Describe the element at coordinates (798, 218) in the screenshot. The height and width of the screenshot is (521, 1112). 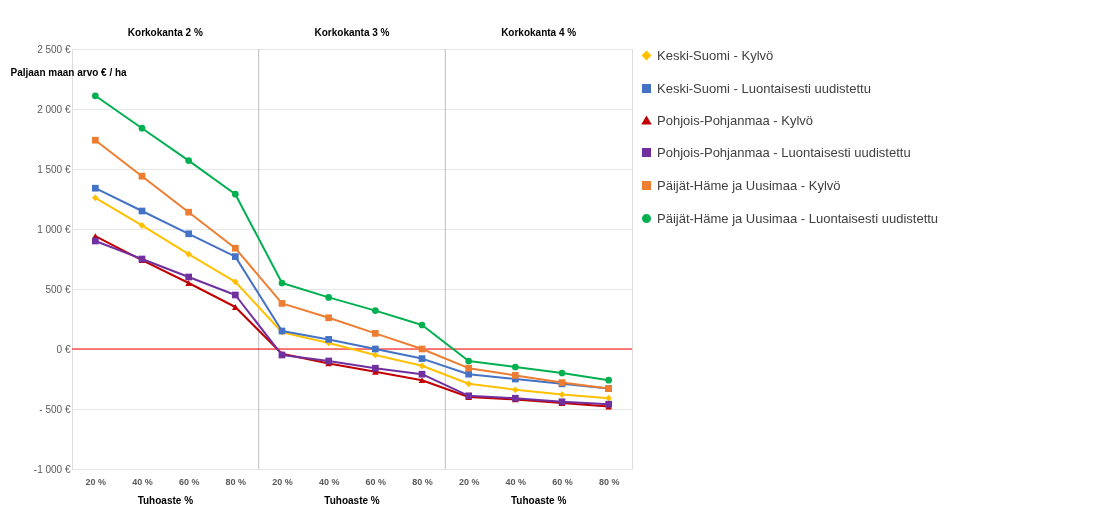
I see `legend-label: Päijät-Häme ja Uusimaa - Luontaisesti uudistettu` at that location.